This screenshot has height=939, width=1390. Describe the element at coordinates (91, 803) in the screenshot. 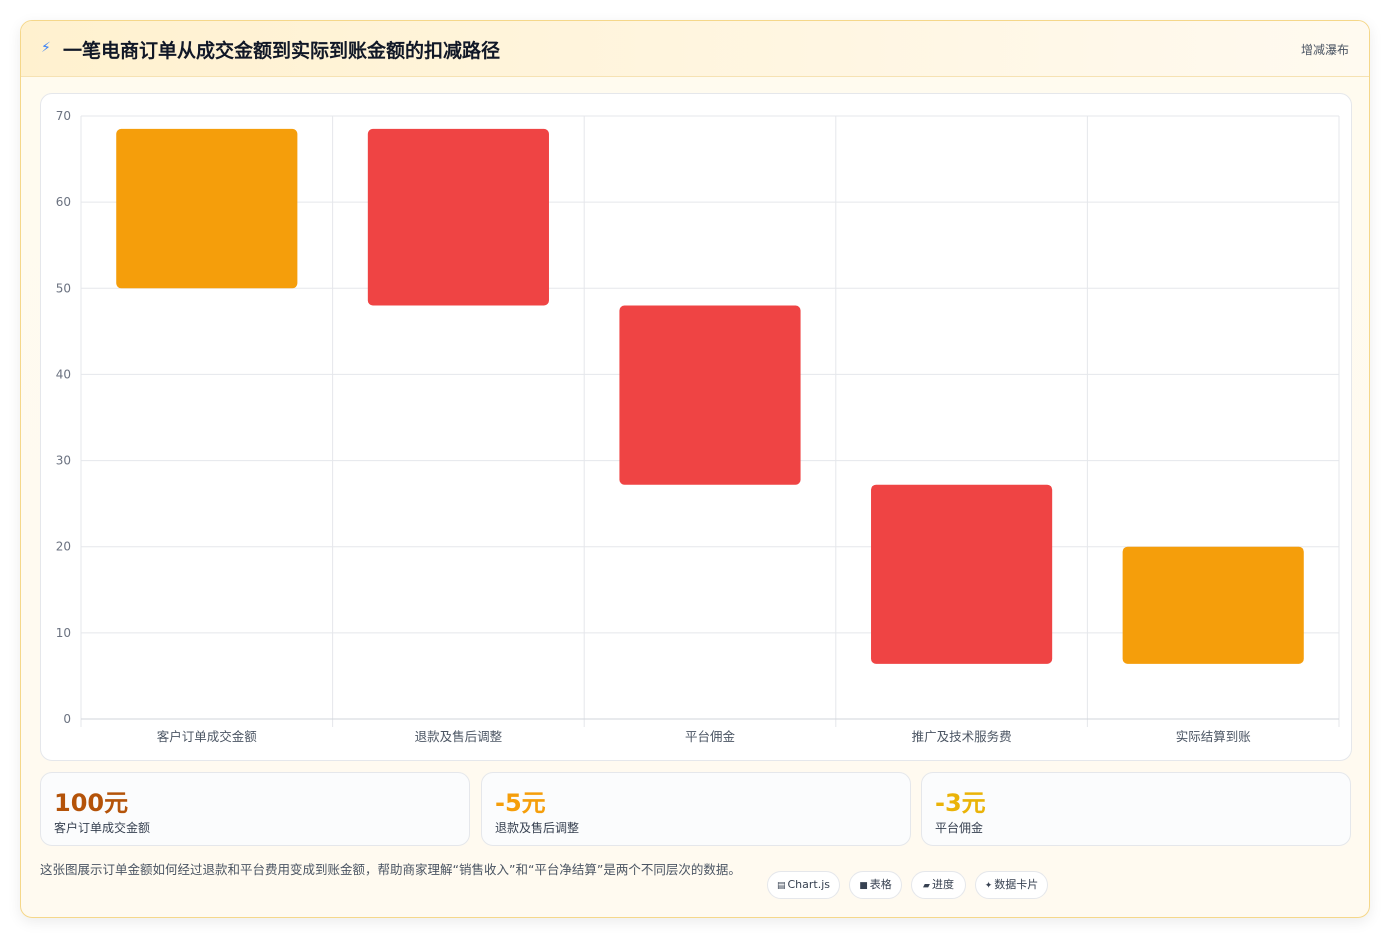

I see `stat-value: 100元` at that location.